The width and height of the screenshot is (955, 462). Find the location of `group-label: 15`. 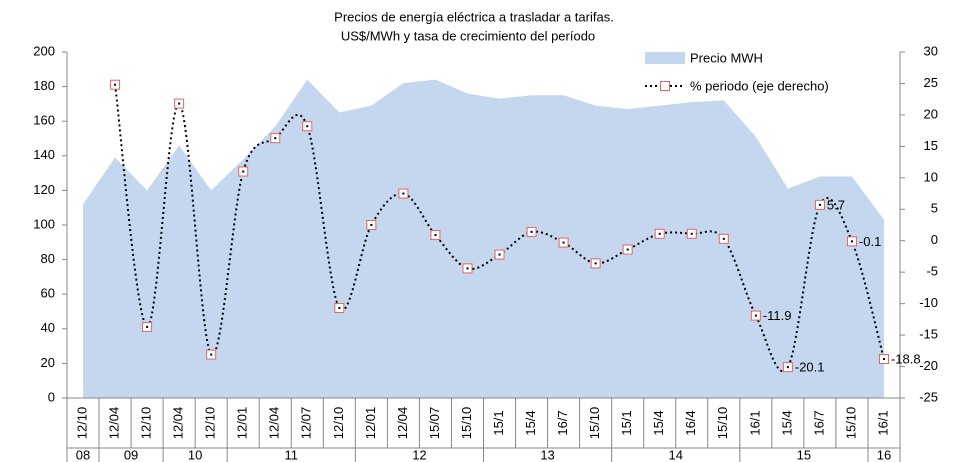

group-label: 15 is located at coordinates (804, 454).